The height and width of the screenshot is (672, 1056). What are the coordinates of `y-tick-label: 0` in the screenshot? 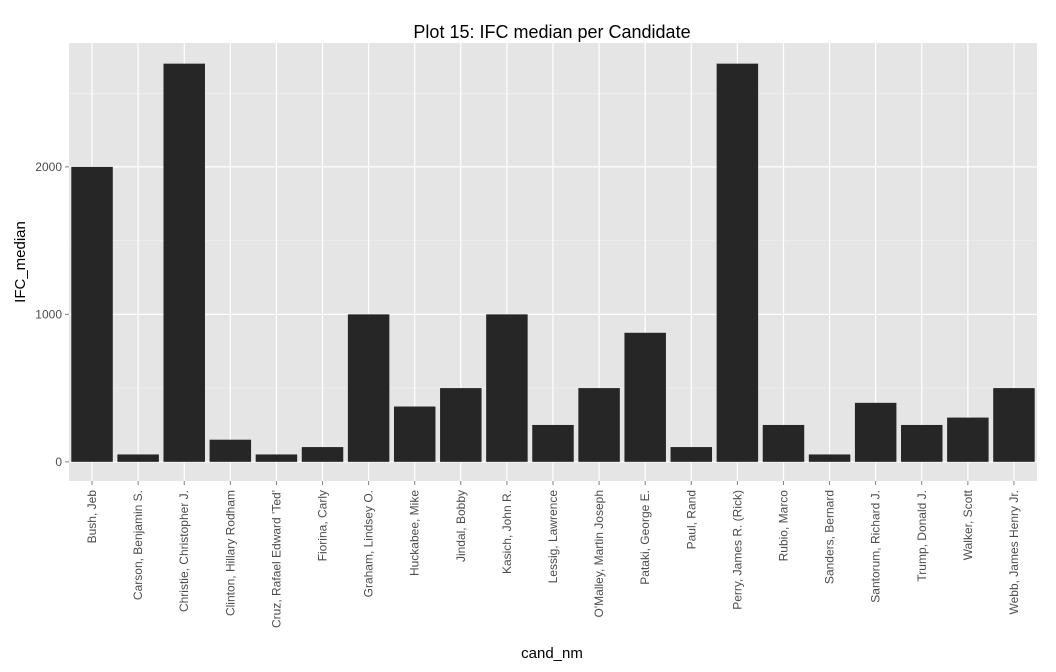 It's located at (58, 462).